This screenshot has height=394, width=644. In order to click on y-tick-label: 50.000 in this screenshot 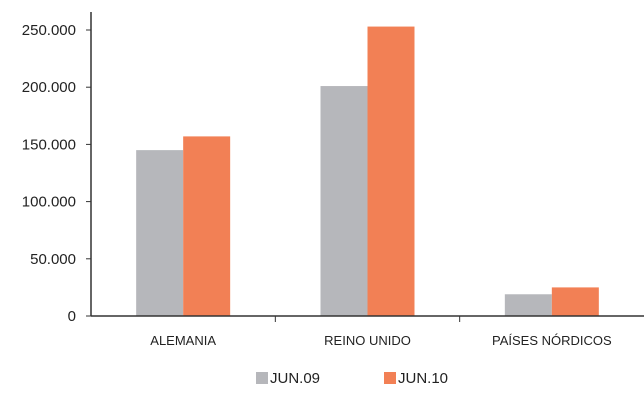, I will do `click(53, 259)`.